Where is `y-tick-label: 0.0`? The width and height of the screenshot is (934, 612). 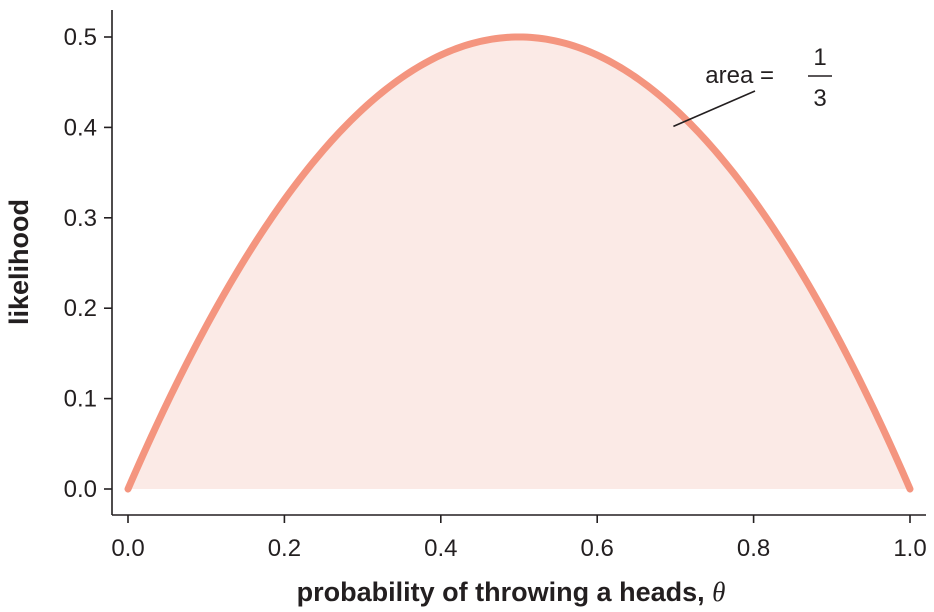 y-tick-label: 0.0 is located at coordinates (80, 489).